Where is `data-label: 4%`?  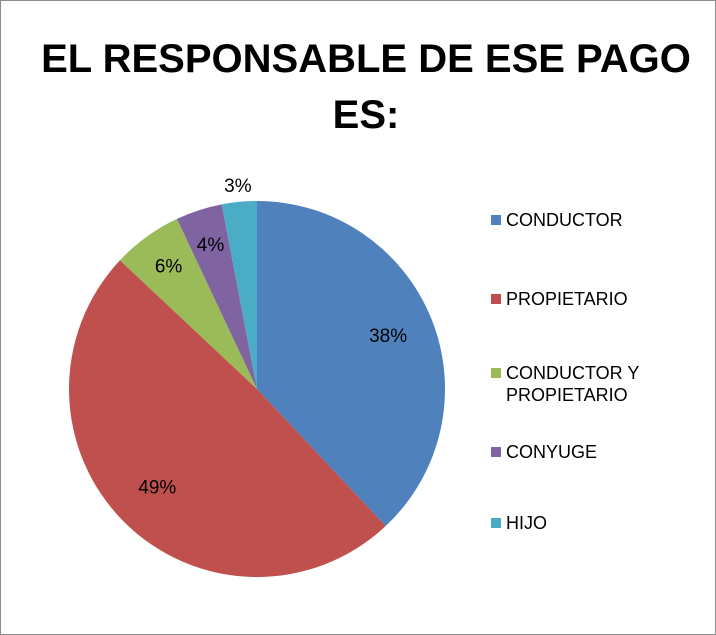 data-label: 4% is located at coordinates (211, 245).